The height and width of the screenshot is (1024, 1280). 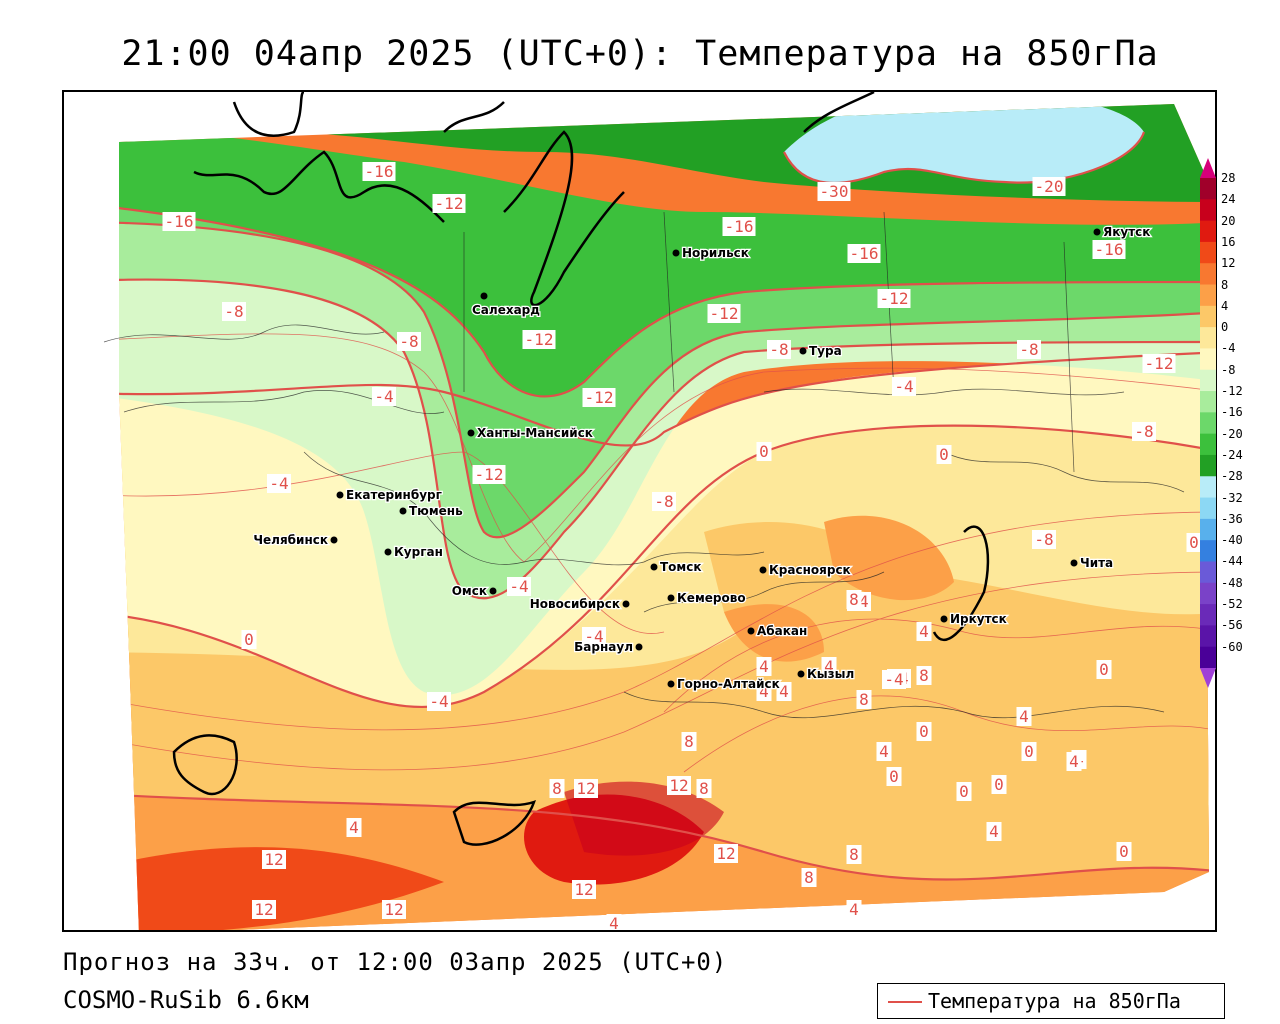 I want to click on colorbar-tick-label: 16, so click(x=1228, y=241).